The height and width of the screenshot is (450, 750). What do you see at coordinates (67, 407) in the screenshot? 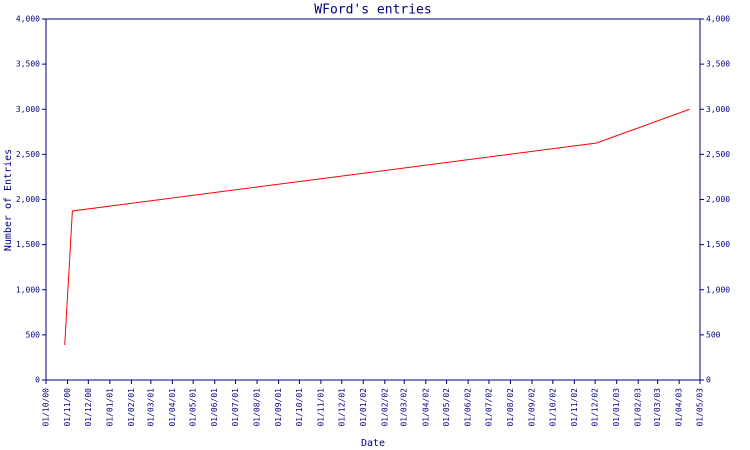
I see `x-tick-label: 01/11/00` at bounding box center [67, 407].